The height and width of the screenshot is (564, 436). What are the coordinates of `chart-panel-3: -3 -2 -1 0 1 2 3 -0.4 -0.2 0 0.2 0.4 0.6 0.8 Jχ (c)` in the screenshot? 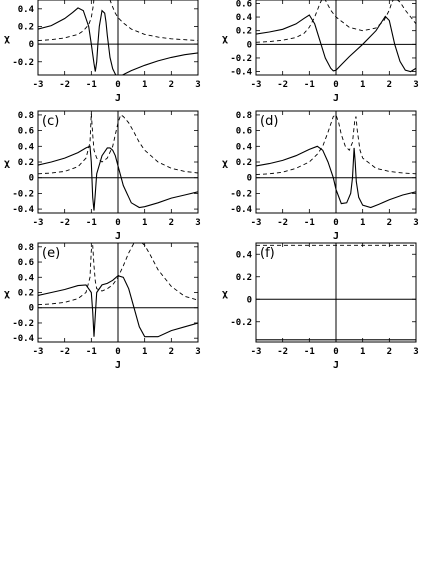 It's located at (102, 176).